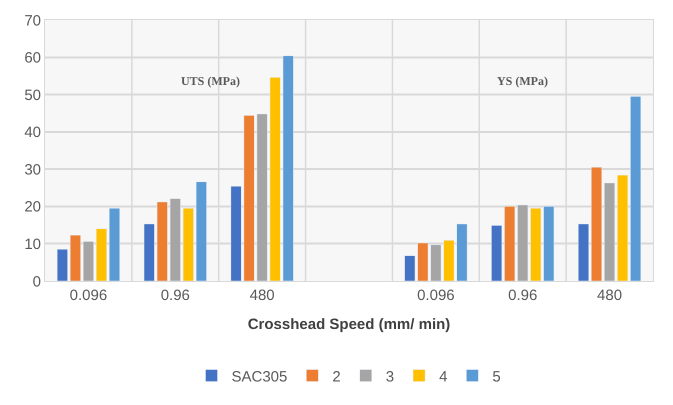 This screenshot has width=673, height=405. What do you see at coordinates (32, 95) in the screenshot?
I see `y-tick-label: 50` at bounding box center [32, 95].